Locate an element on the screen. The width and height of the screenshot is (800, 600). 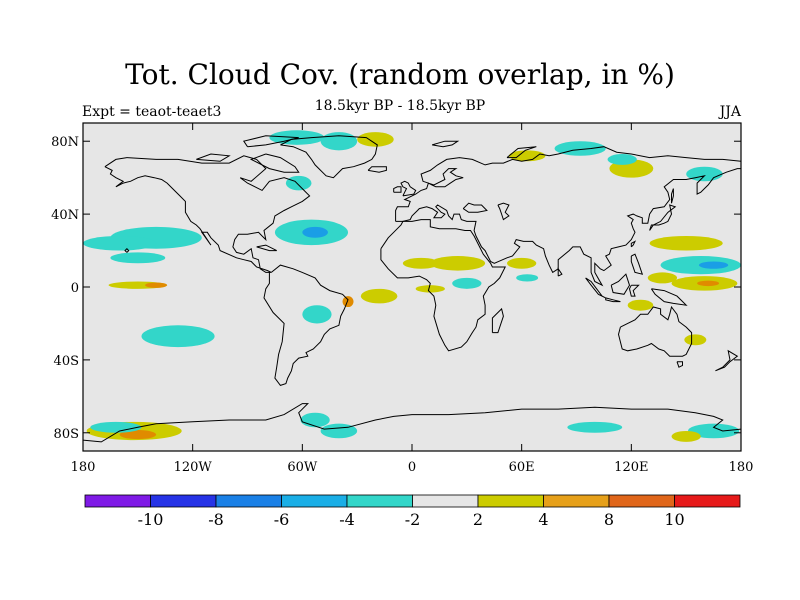
colorbar-label: -6 is located at coordinates (282, 519).